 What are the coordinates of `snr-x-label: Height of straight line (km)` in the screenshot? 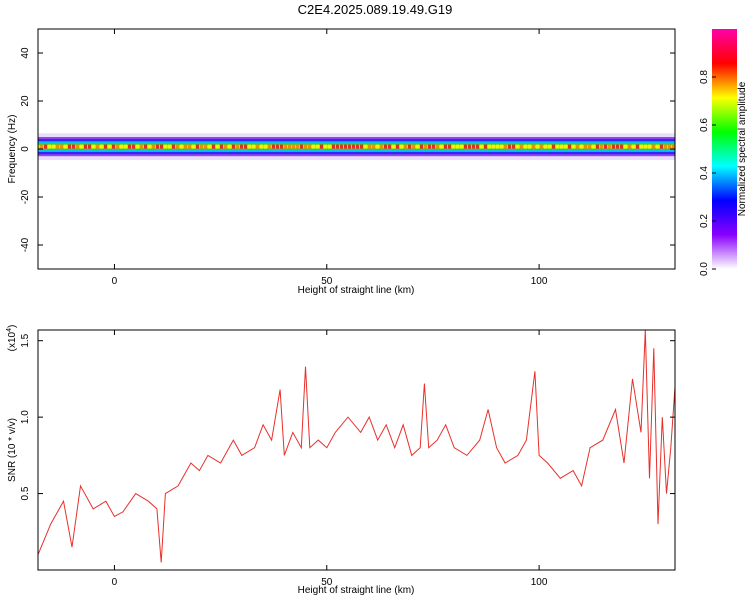 It's located at (356, 590).